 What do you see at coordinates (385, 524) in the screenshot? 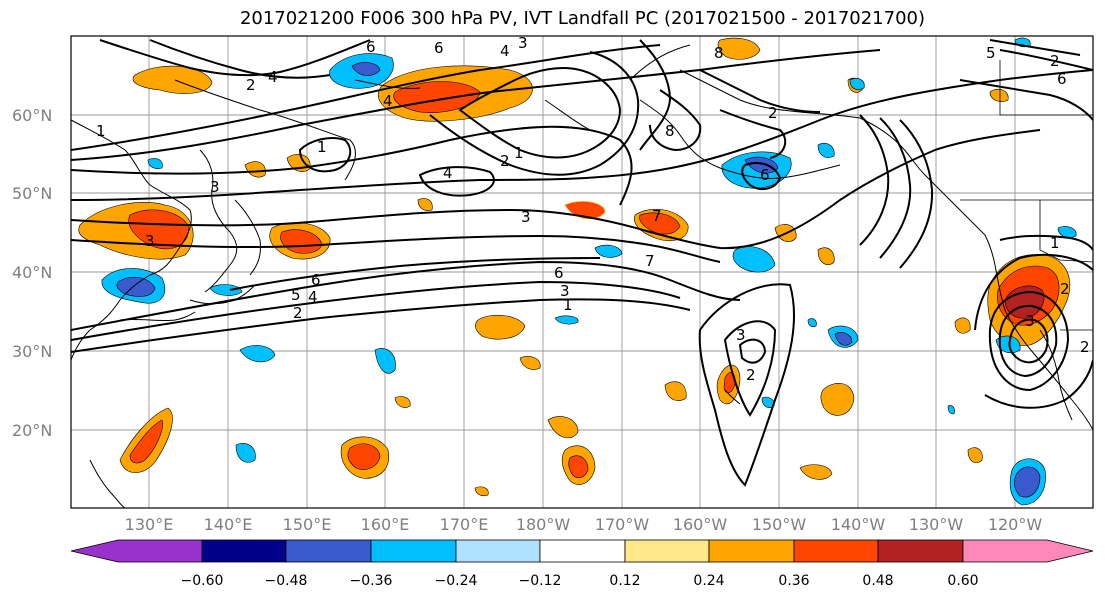
I see `lon-label: 160°E` at bounding box center [385, 524].